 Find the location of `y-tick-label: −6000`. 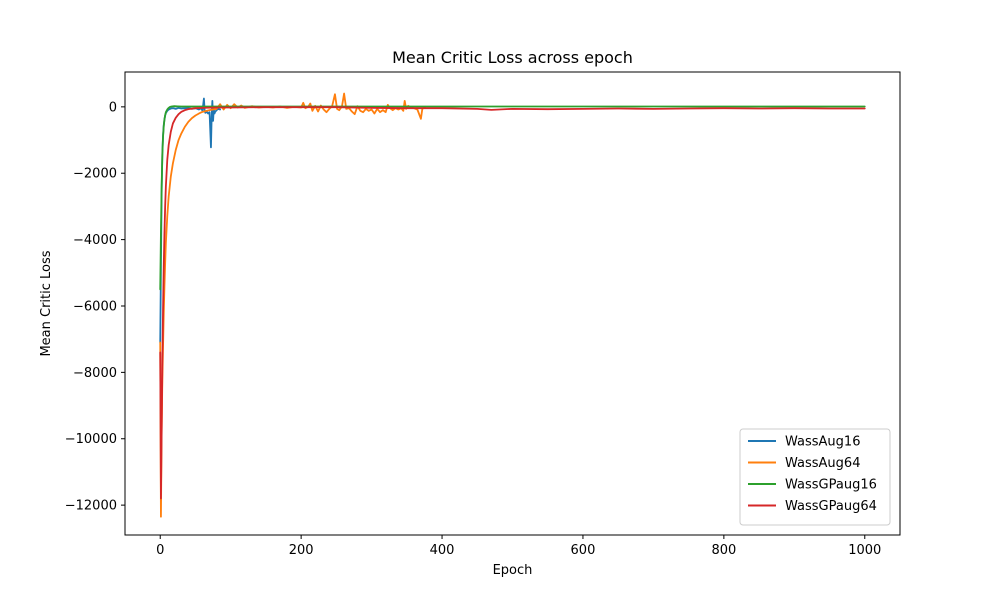

y-tick-label: −6000 is located at coordinates (95, 306).